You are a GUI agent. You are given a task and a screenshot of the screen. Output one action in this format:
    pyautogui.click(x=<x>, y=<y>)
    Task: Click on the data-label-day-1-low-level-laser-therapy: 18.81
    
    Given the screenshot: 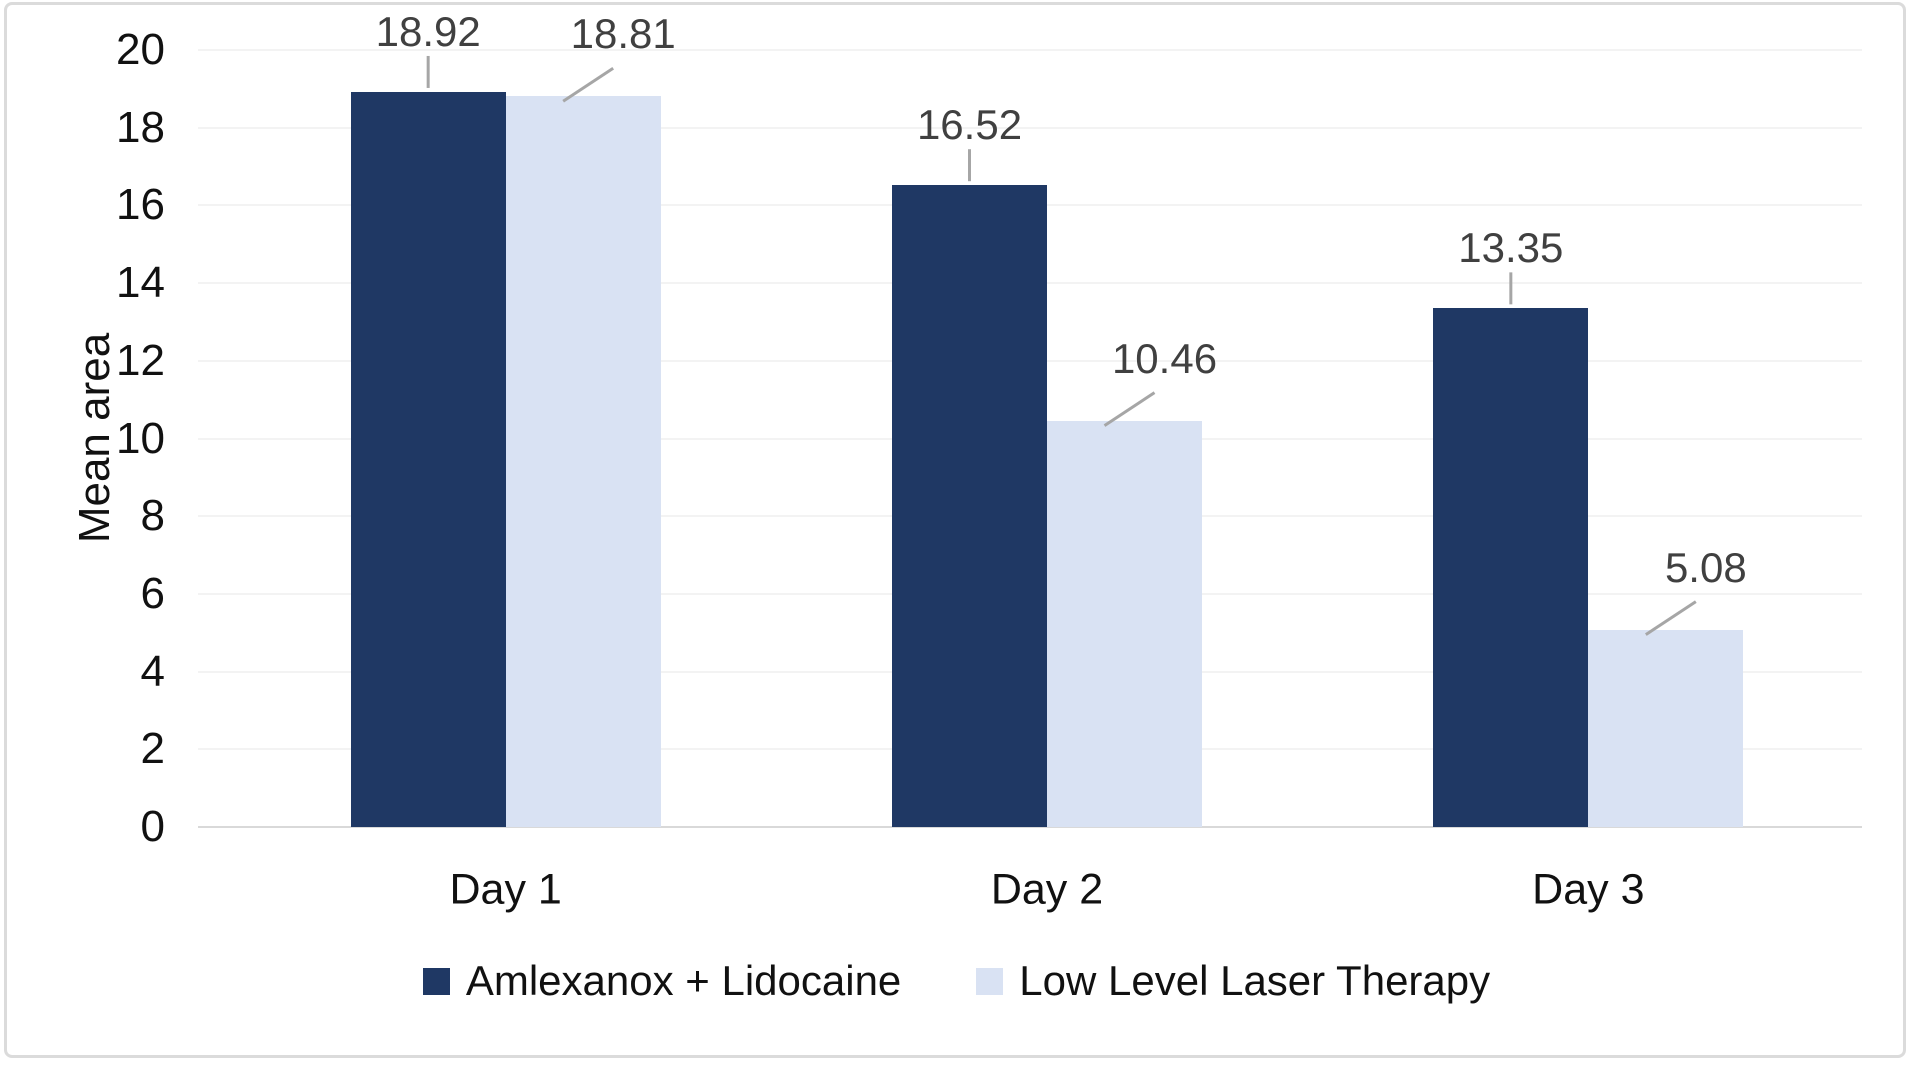 What is the action you would take?
    pyautogui.click(x=623, y=34)
    